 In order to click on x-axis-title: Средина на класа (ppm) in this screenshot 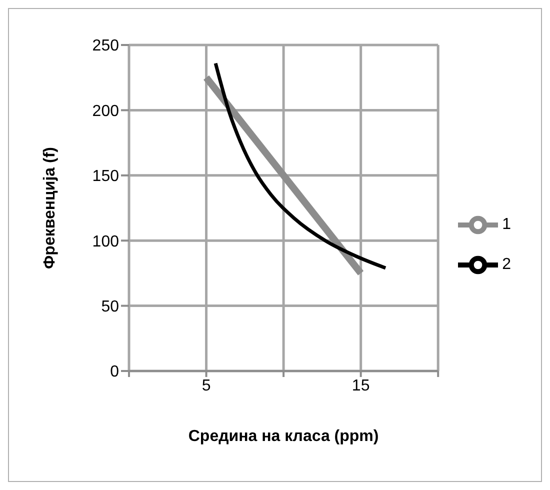, I will do `click(283, 436)`.